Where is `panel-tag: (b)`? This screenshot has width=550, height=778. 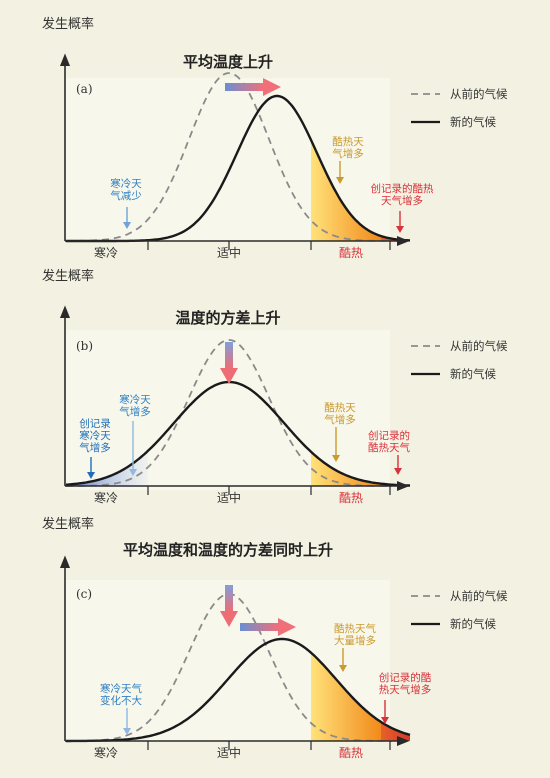 panel-tag: (b) is located at coordinates (84, 346).